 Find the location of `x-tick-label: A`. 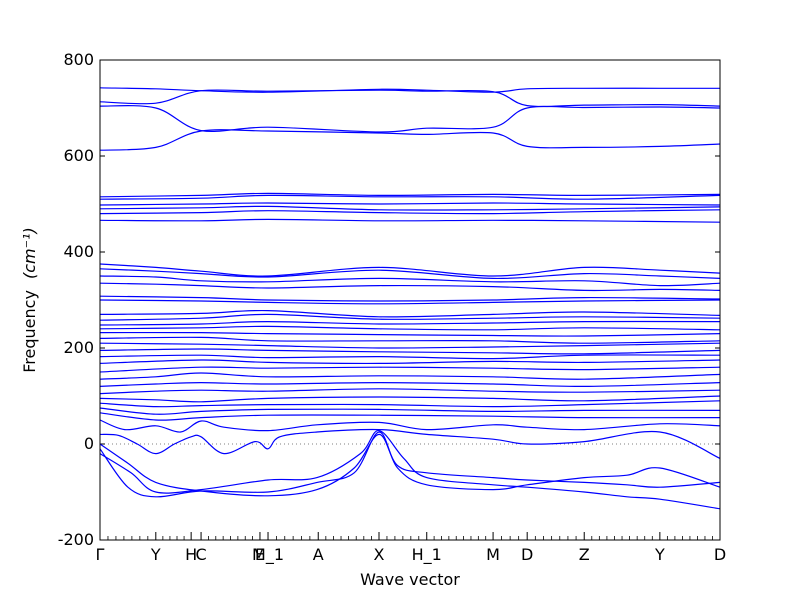

x-tick-label: A is located at coordinates (318, 554).